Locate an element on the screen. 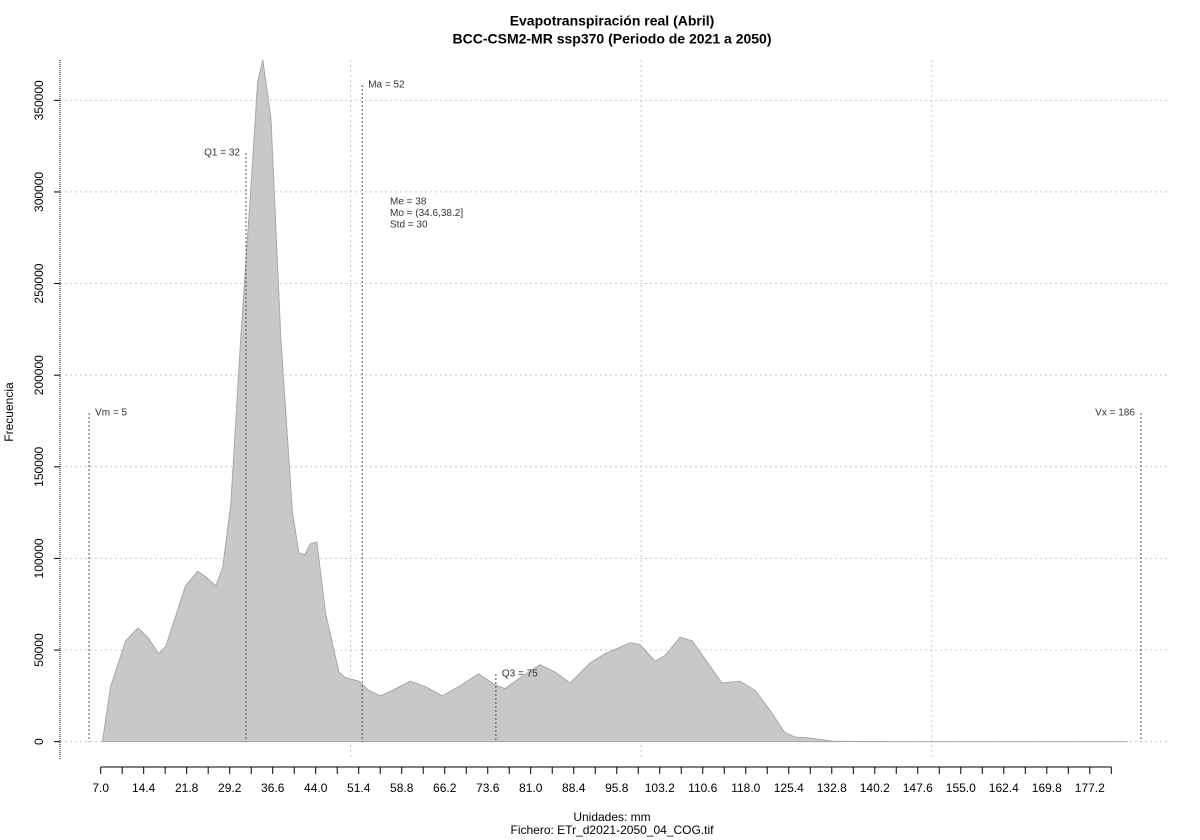 This screenshot has height=840, width=1200. x-tick-label: 110.6 is located at coordinates (702, 788).